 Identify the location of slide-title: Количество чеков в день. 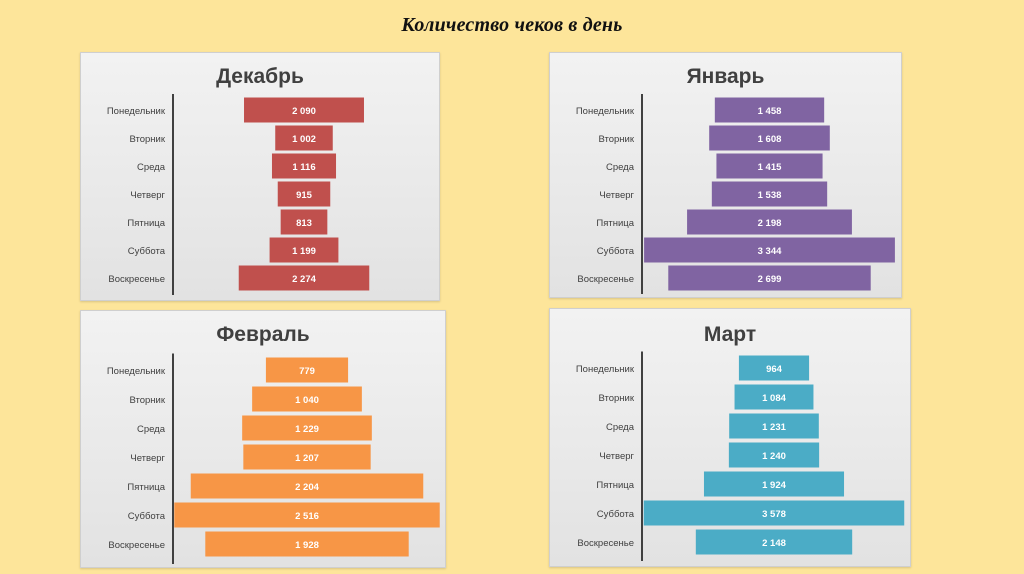
(512, 25).